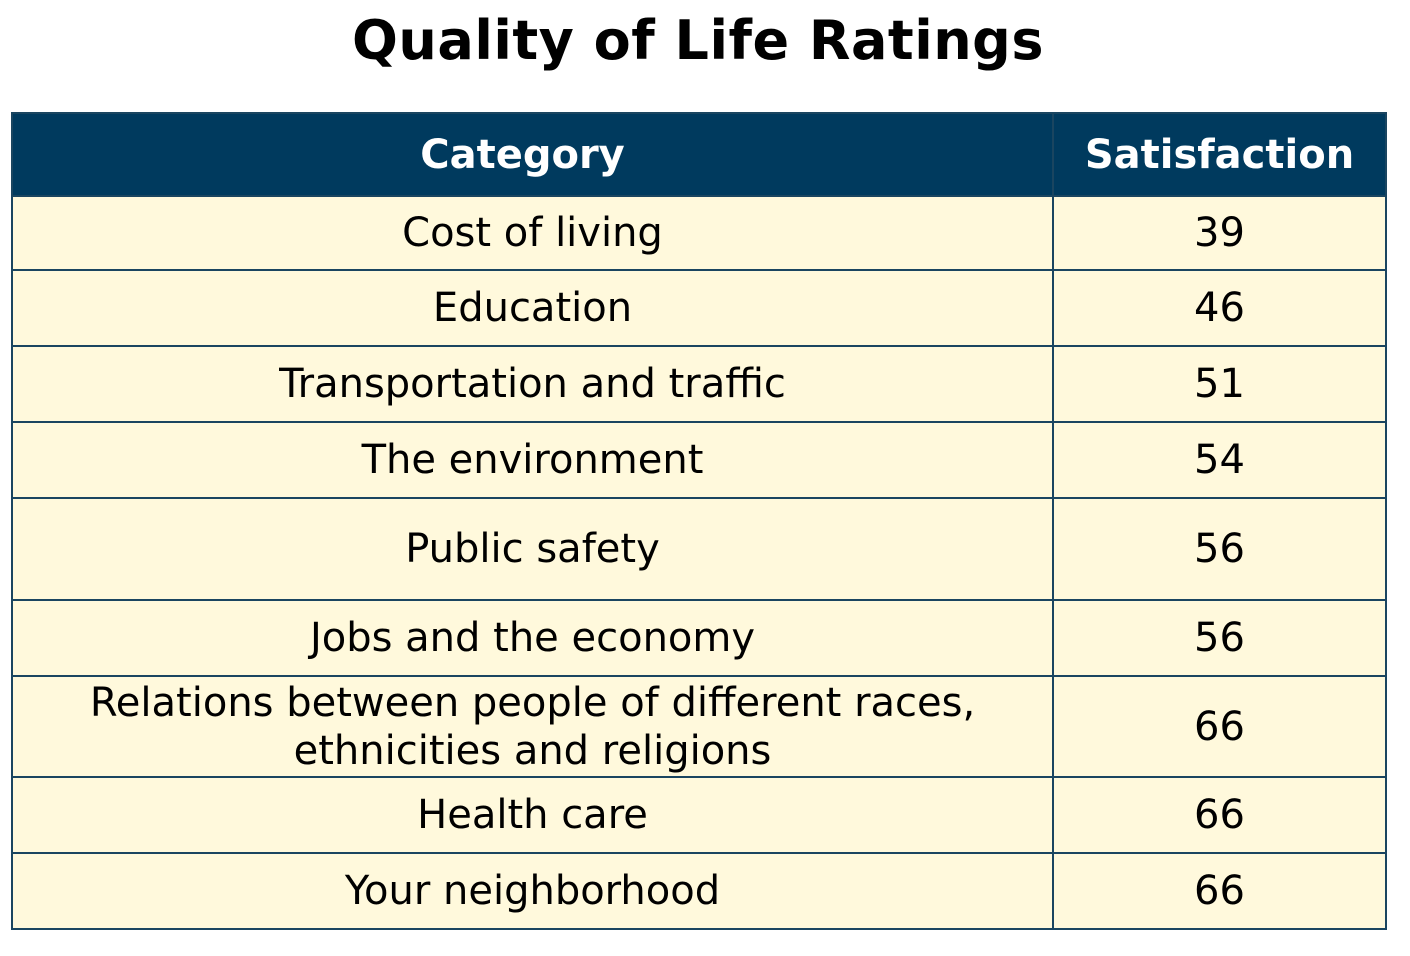 Image resolution: width=1410 pixels, height=956 pixels. I want to click on table-row: Public safety 56, so click(699, 549).